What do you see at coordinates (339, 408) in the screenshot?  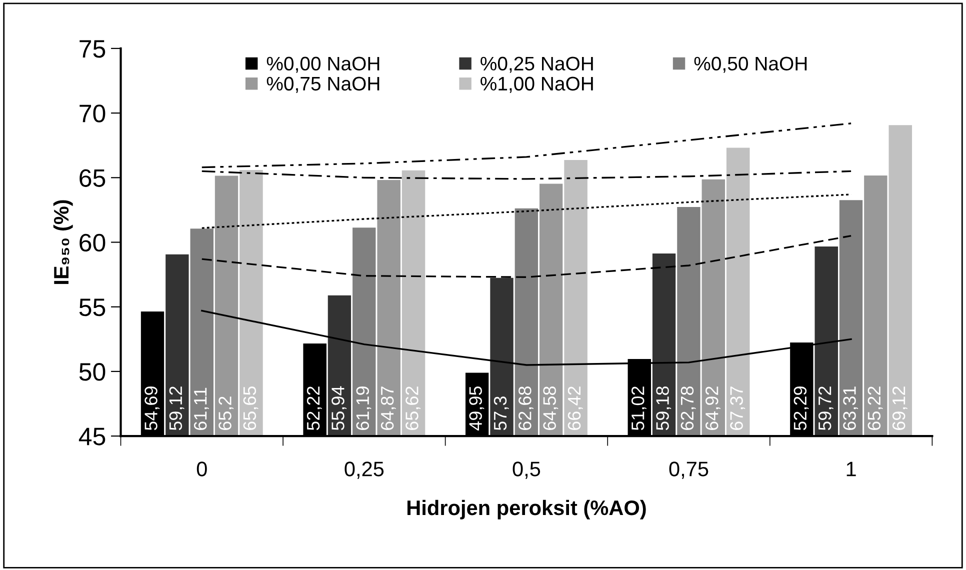 I see `data-label: 55,94` at bounding box center [339, 408].